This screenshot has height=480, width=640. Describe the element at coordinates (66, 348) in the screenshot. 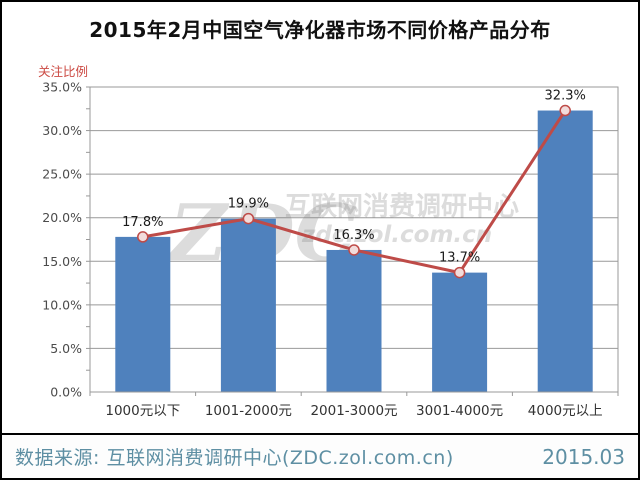

I see `y-tick-label-5.0%: 5.0%` at that location.